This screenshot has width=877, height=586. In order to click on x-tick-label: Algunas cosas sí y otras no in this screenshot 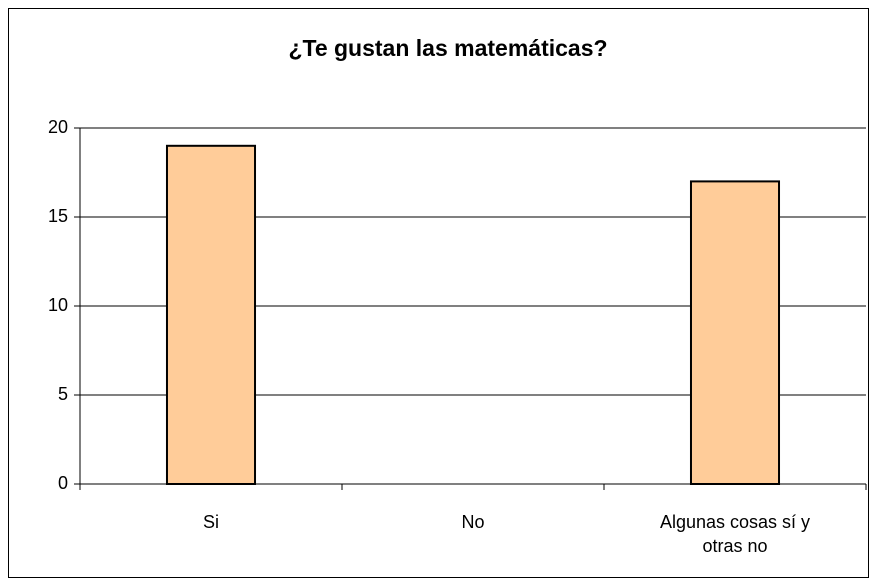, I will do `click(735, 534)`.